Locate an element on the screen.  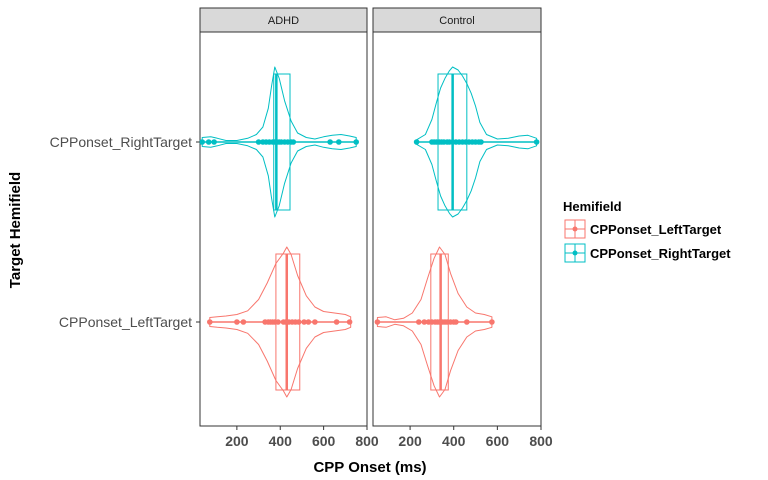
strip-label: ADHD is located at coordinates (283, 21).